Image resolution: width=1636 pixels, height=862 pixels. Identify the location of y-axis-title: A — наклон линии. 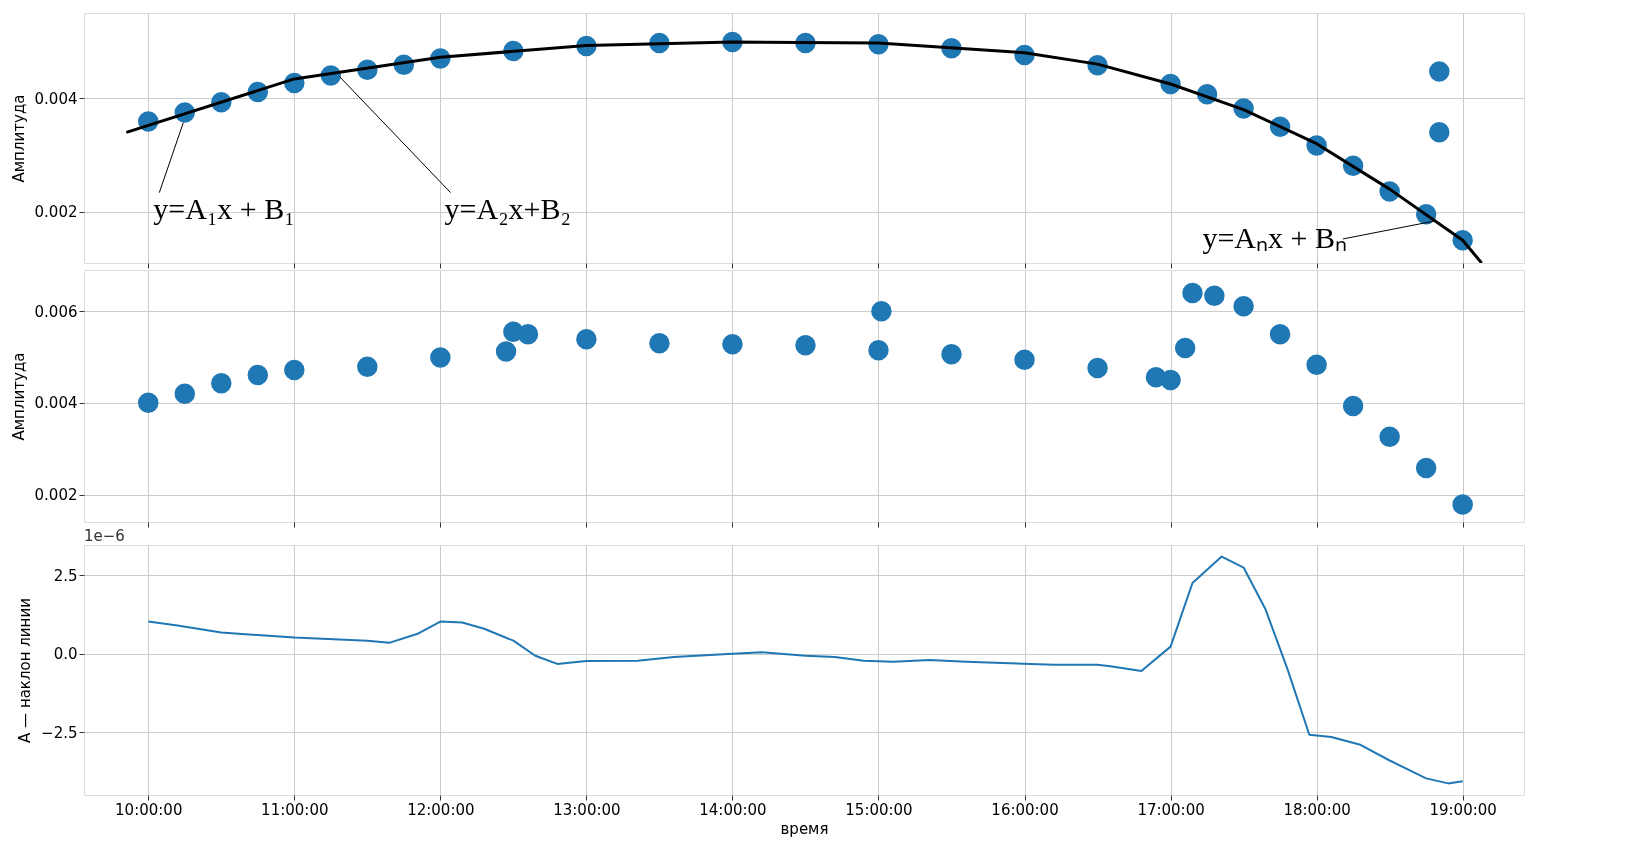
(25, 670).